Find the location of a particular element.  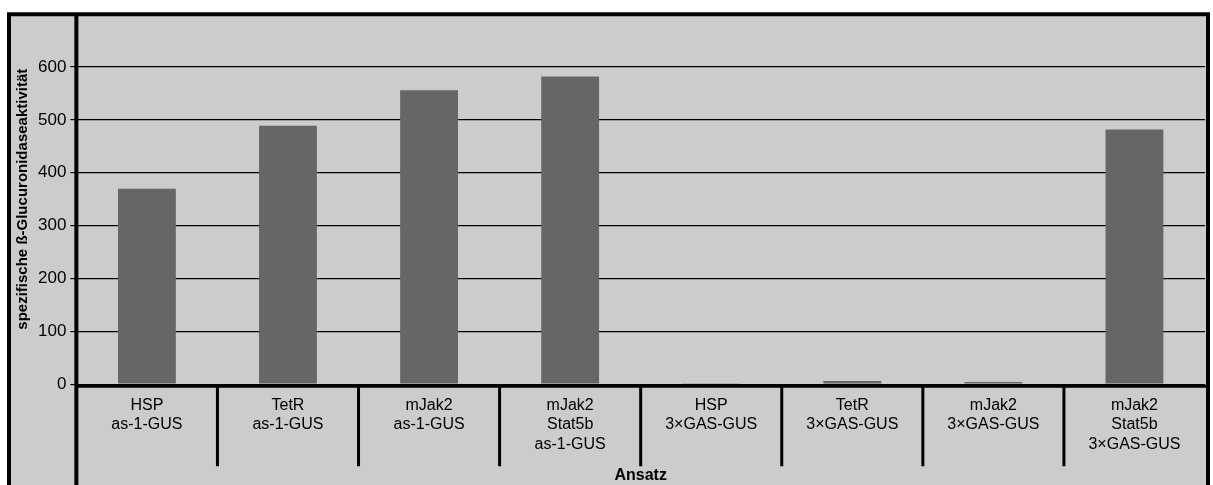

x-tick-label: TetR as-1-GUS is located at coordinates (288, 414).